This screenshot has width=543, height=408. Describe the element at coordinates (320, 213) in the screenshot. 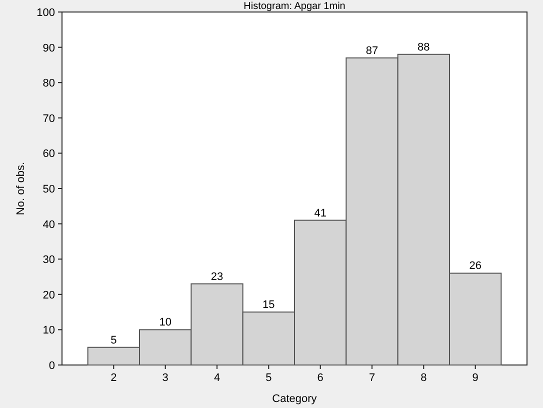

I see `data-label: 41` at that location.